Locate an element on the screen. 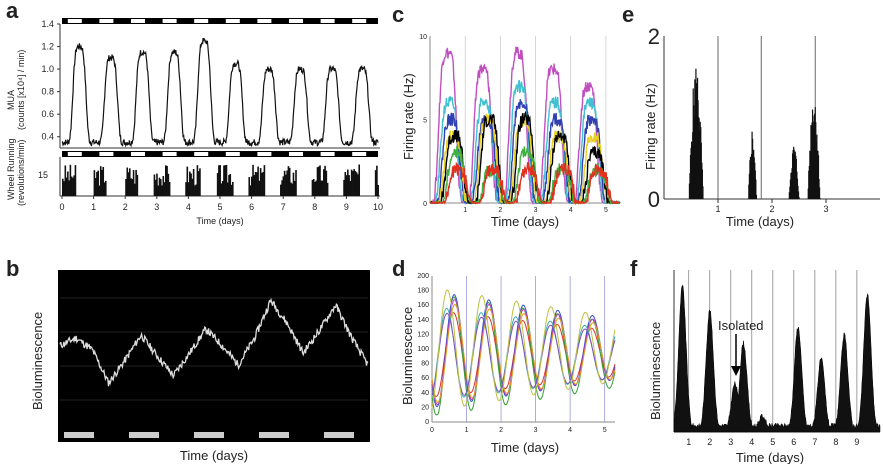 This screenshot has height=464, width=883. panel-a-letter: a is located at coordinates (12, 11).